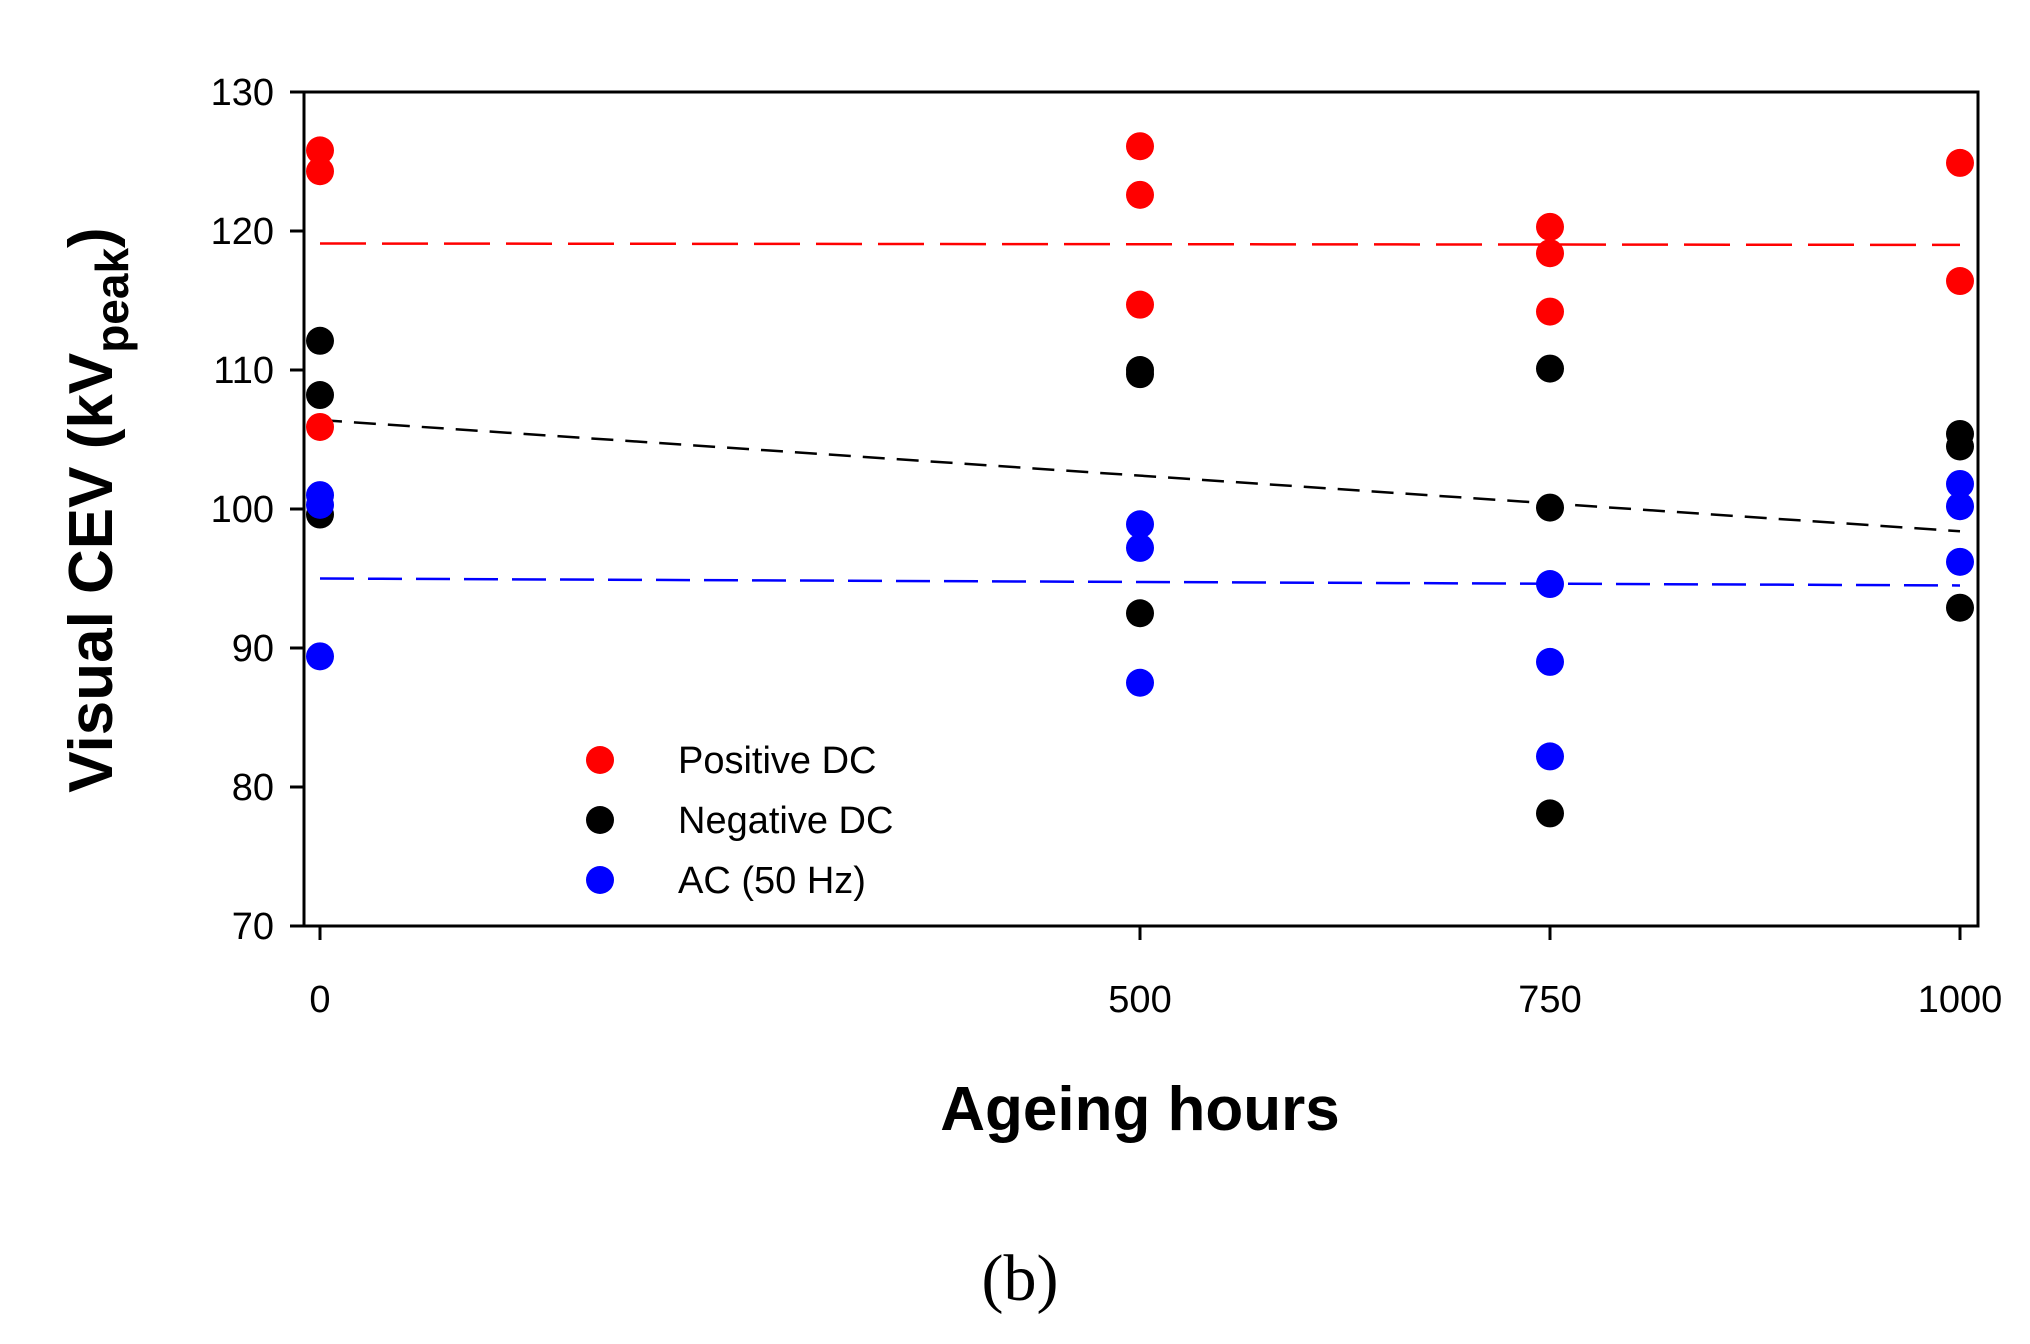 This screenshot has height=1344, width=2030. I want to click on y-axis-ticks: 70 80 90 100 110 120 130, so click(257, 510).